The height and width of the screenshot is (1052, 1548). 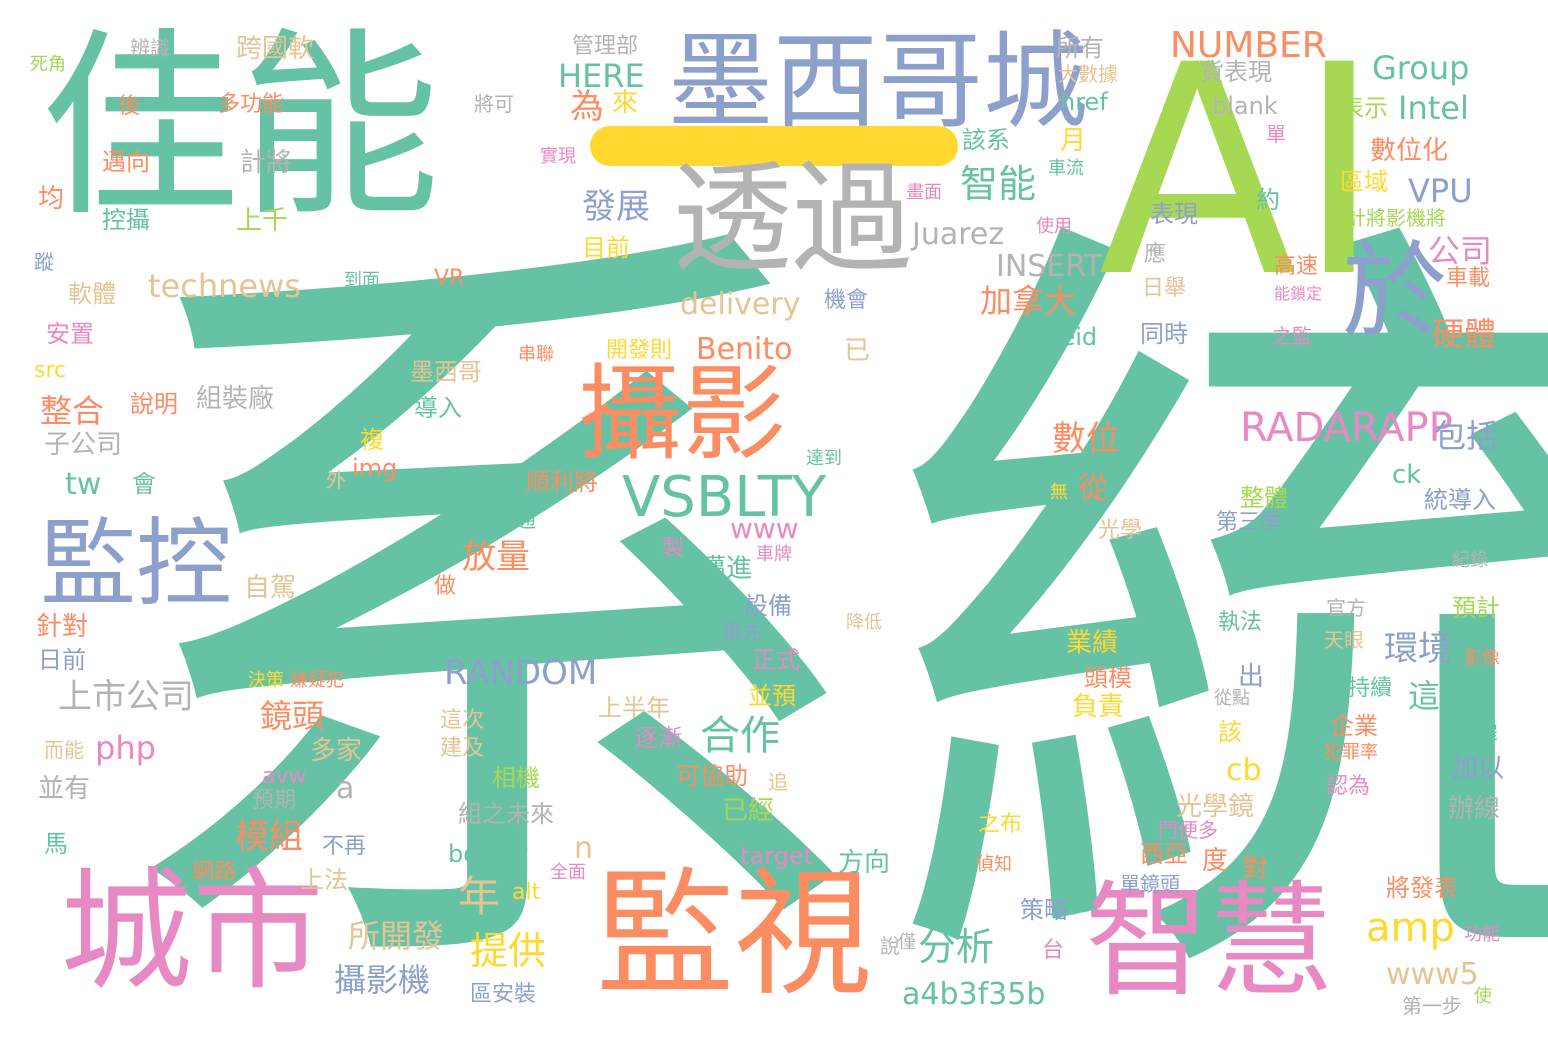 What do you see at coordinates (292, 716) in the screenshot?
I see `word-45: 鏡頭` at bounding box center [292, 716].